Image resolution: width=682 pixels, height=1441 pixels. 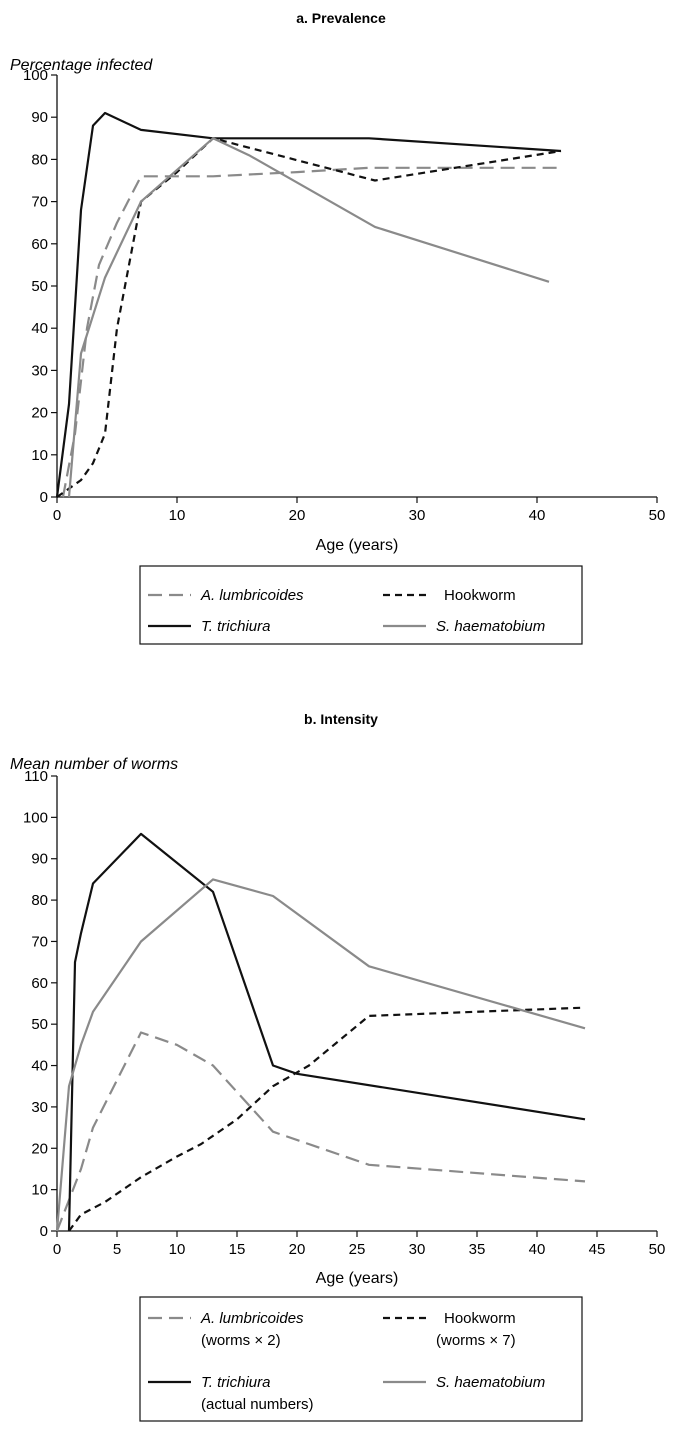 What do you see at coordinates (237, 1249) in the screenshot?
I see `x-tick-label: 15` at bounding box center [237, 1249].